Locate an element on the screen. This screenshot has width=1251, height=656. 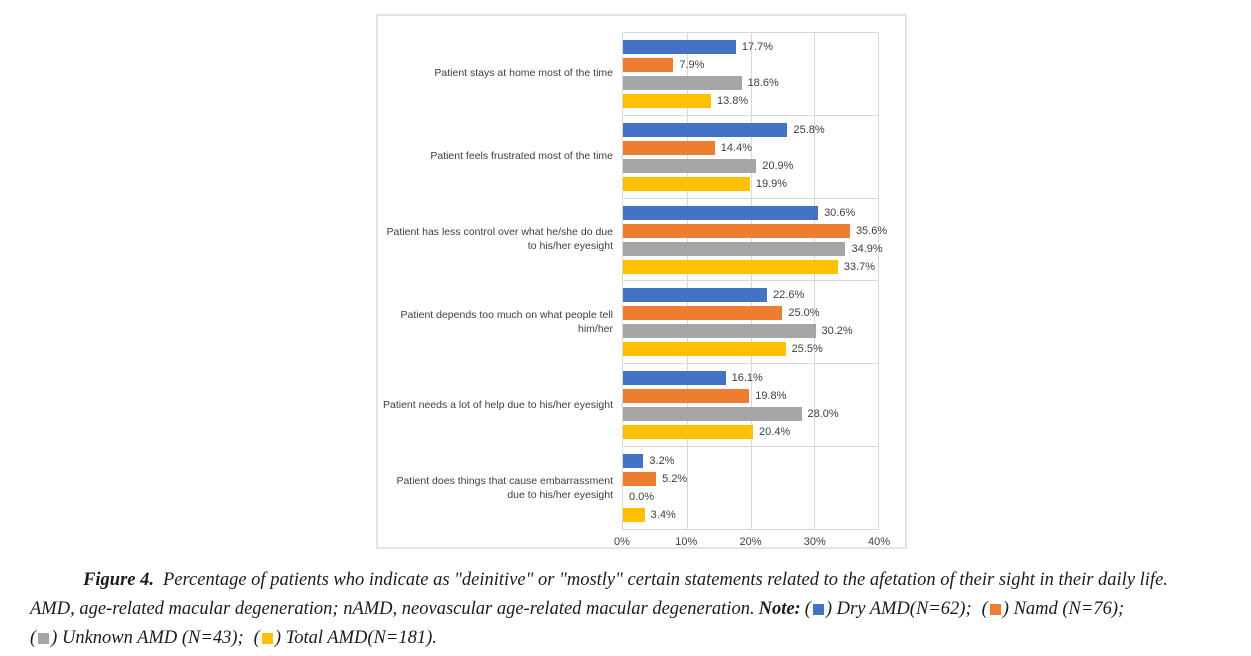
value-label: 33.7% is located at coordinates (859, 266).